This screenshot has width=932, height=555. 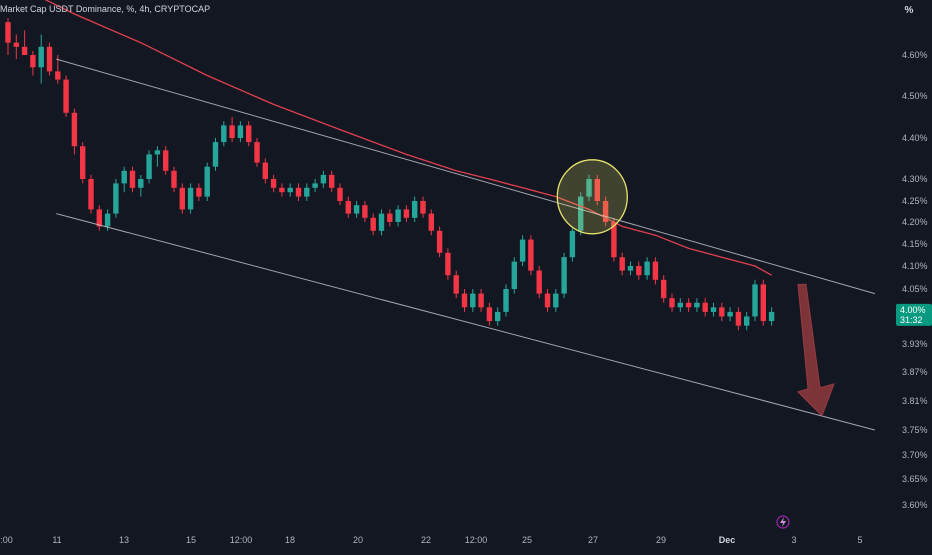 I want to click on y-axis-tick-label: 3.70%, so click(x=915, y=455).